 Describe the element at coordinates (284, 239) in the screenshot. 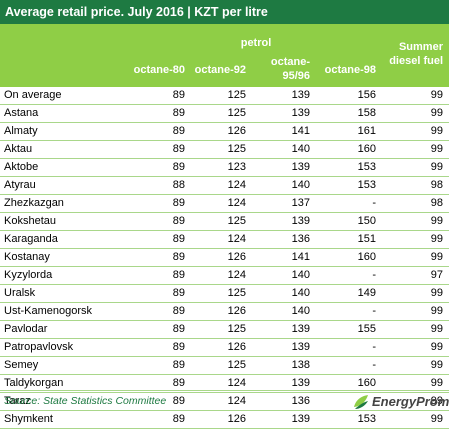

I see `price-cell: 136` at that location.